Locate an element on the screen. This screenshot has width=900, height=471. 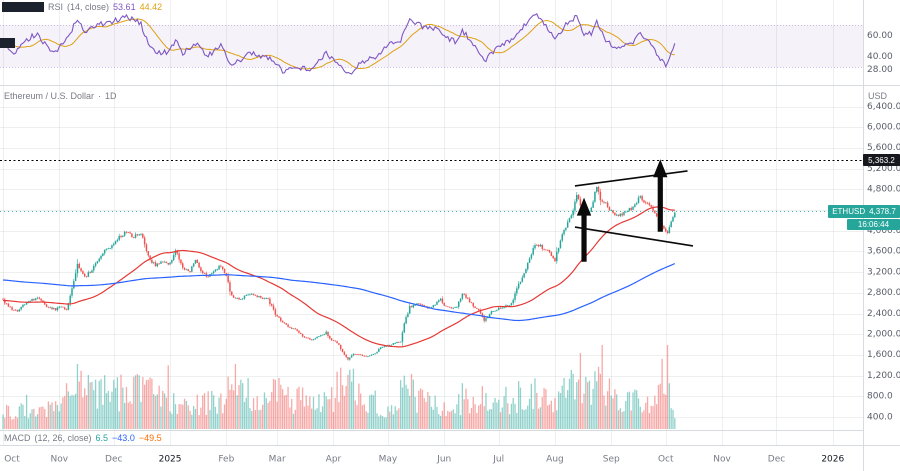
last-price-tag: ETHUSD 4,378.7 is located at coordinates (864, 211).